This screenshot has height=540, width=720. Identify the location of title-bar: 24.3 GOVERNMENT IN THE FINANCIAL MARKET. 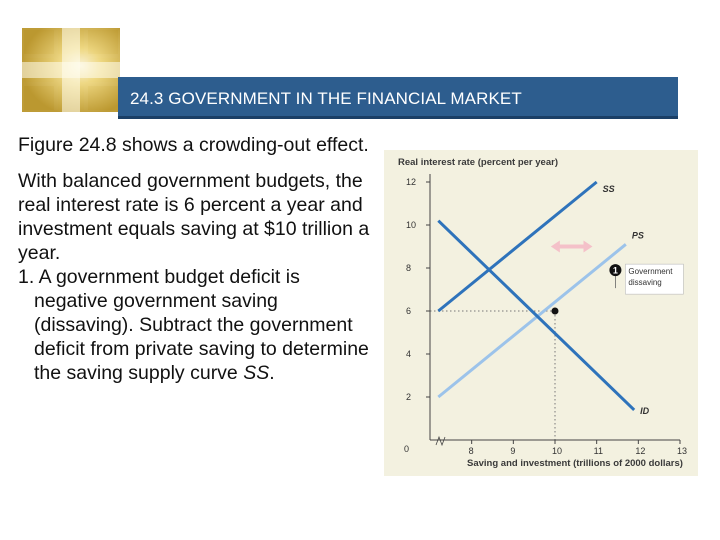
(398, 98).